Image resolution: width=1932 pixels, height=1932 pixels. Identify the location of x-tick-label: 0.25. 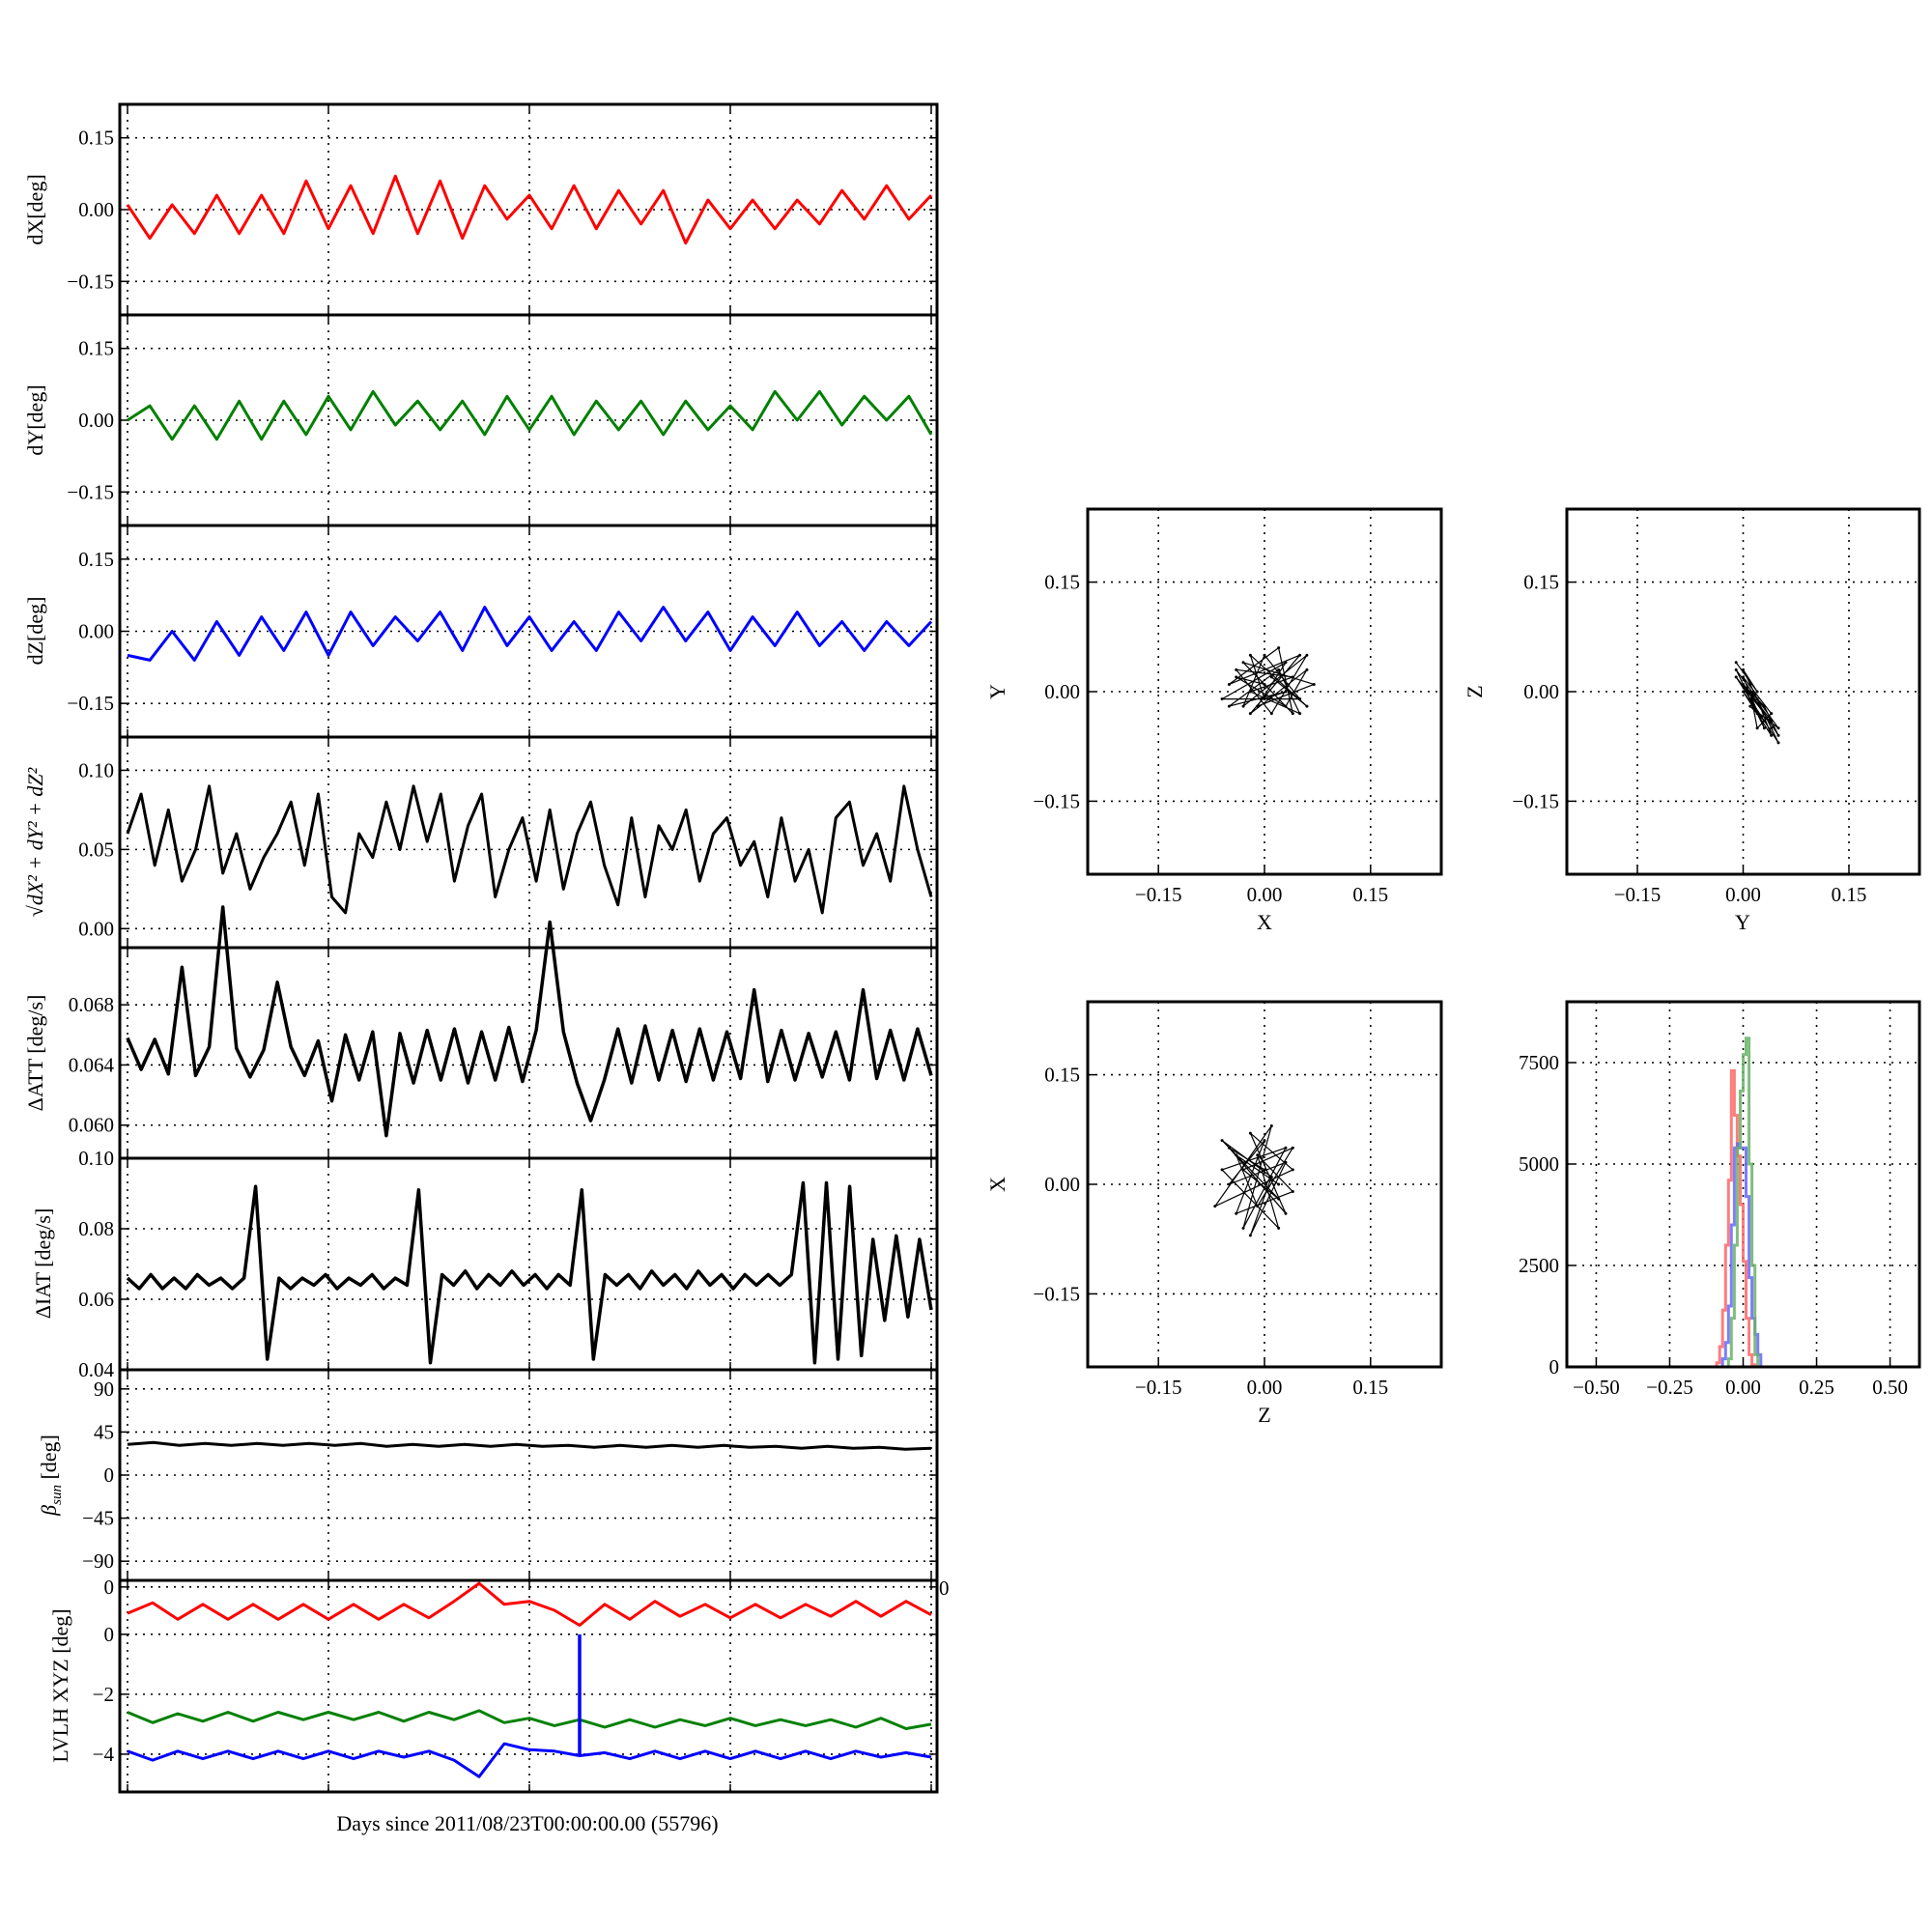
(1816, 1387).